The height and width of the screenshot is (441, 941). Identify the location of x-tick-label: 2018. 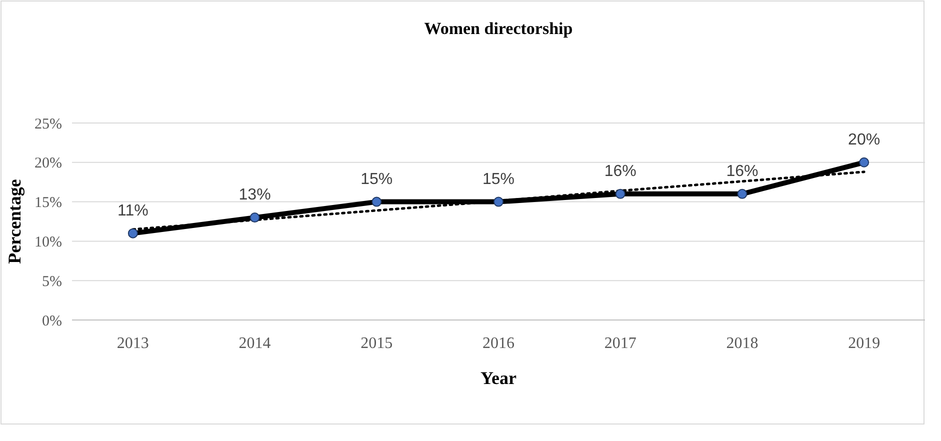
(742, 343).